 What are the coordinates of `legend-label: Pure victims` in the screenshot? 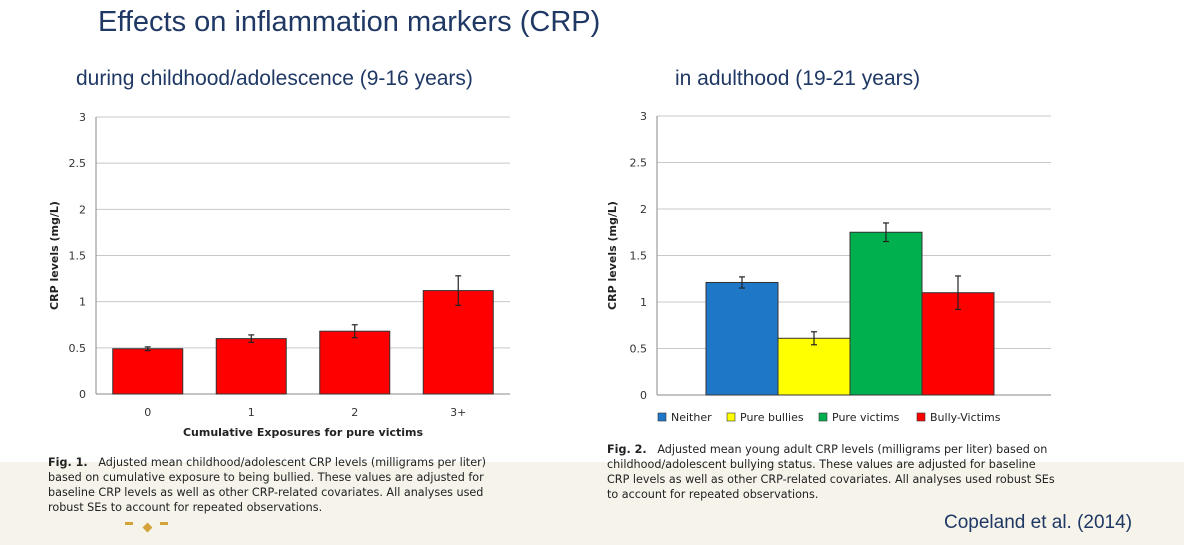 It's located at (866, 417).